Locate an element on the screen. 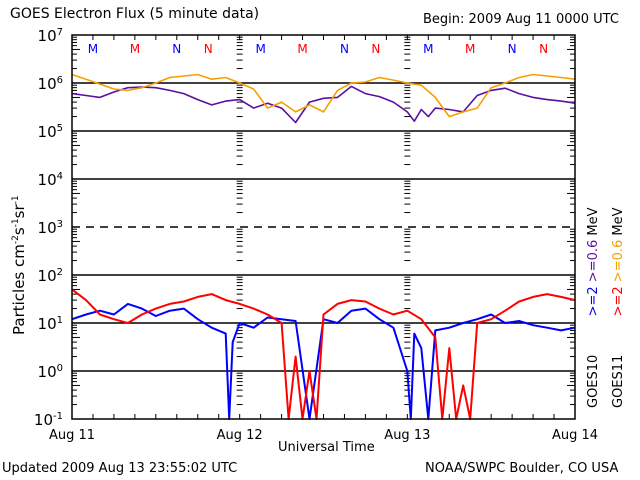 The image size is (640, 480). y-tick-exponent: 2 is located at coordinates (60, 272).